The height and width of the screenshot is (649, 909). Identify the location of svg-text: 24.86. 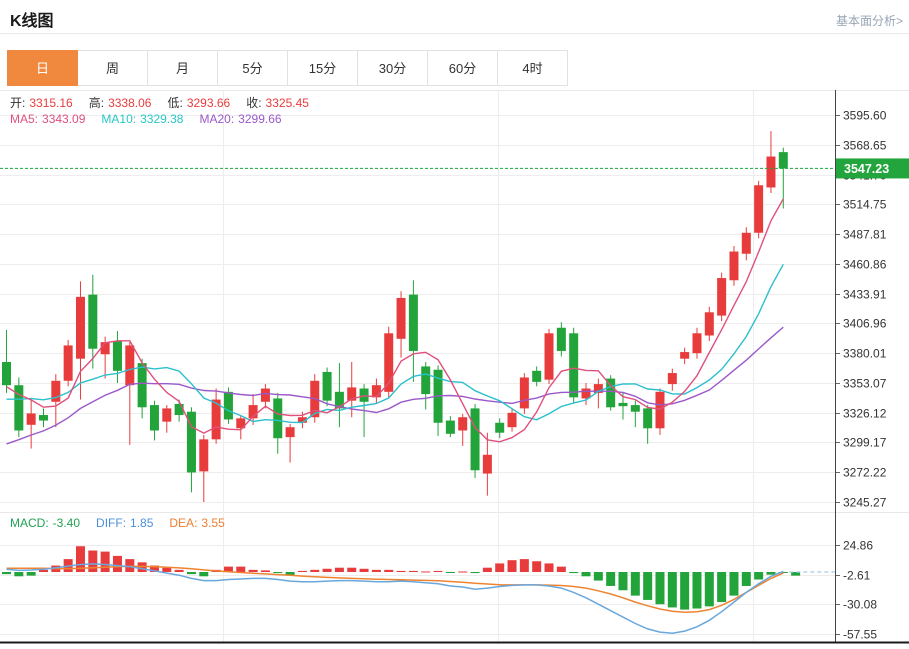
(858, 546).